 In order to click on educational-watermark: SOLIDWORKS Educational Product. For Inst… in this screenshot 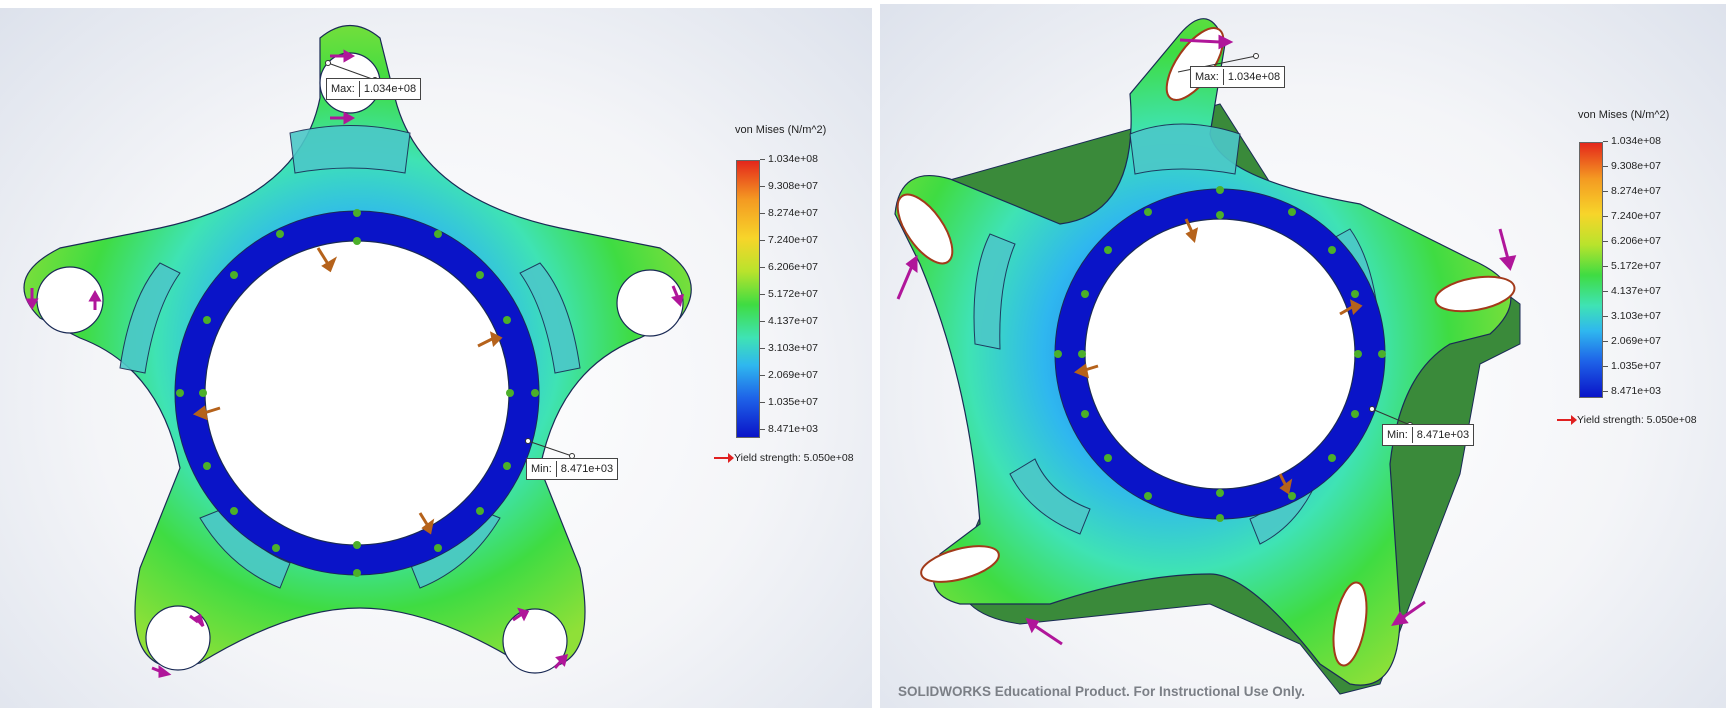, I will do `click(1102, 691)`.